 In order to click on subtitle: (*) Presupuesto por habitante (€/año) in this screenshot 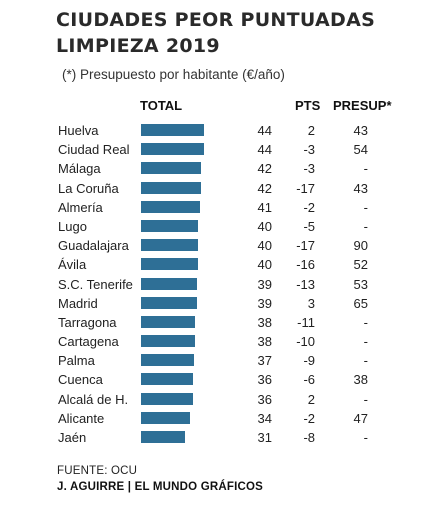, I will do `click(173, 74)`.